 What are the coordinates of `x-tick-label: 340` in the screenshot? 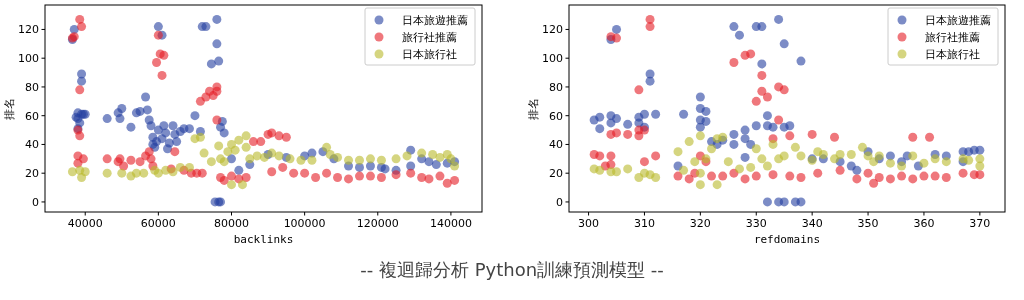 It's located at (812, 223).